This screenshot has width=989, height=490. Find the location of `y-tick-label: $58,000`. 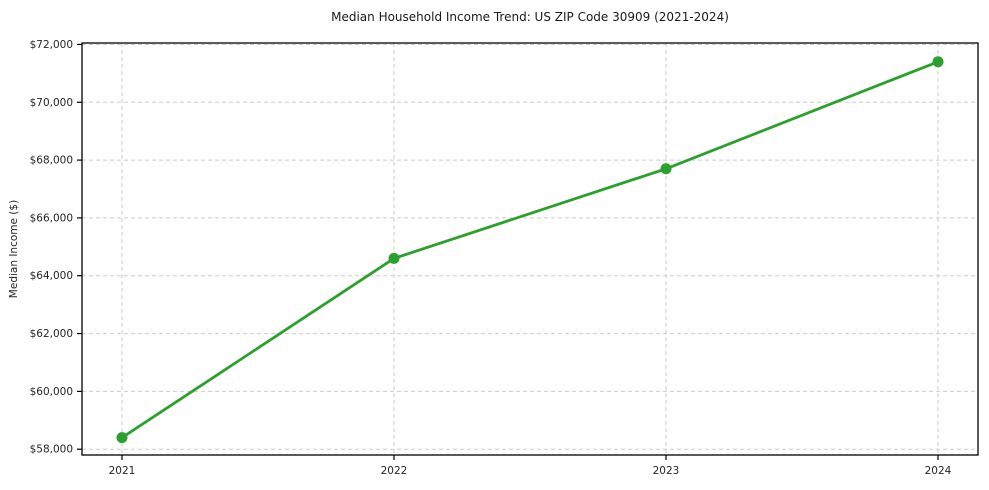

y-tick-label: $58,000 is located at coordinates (51, 450).